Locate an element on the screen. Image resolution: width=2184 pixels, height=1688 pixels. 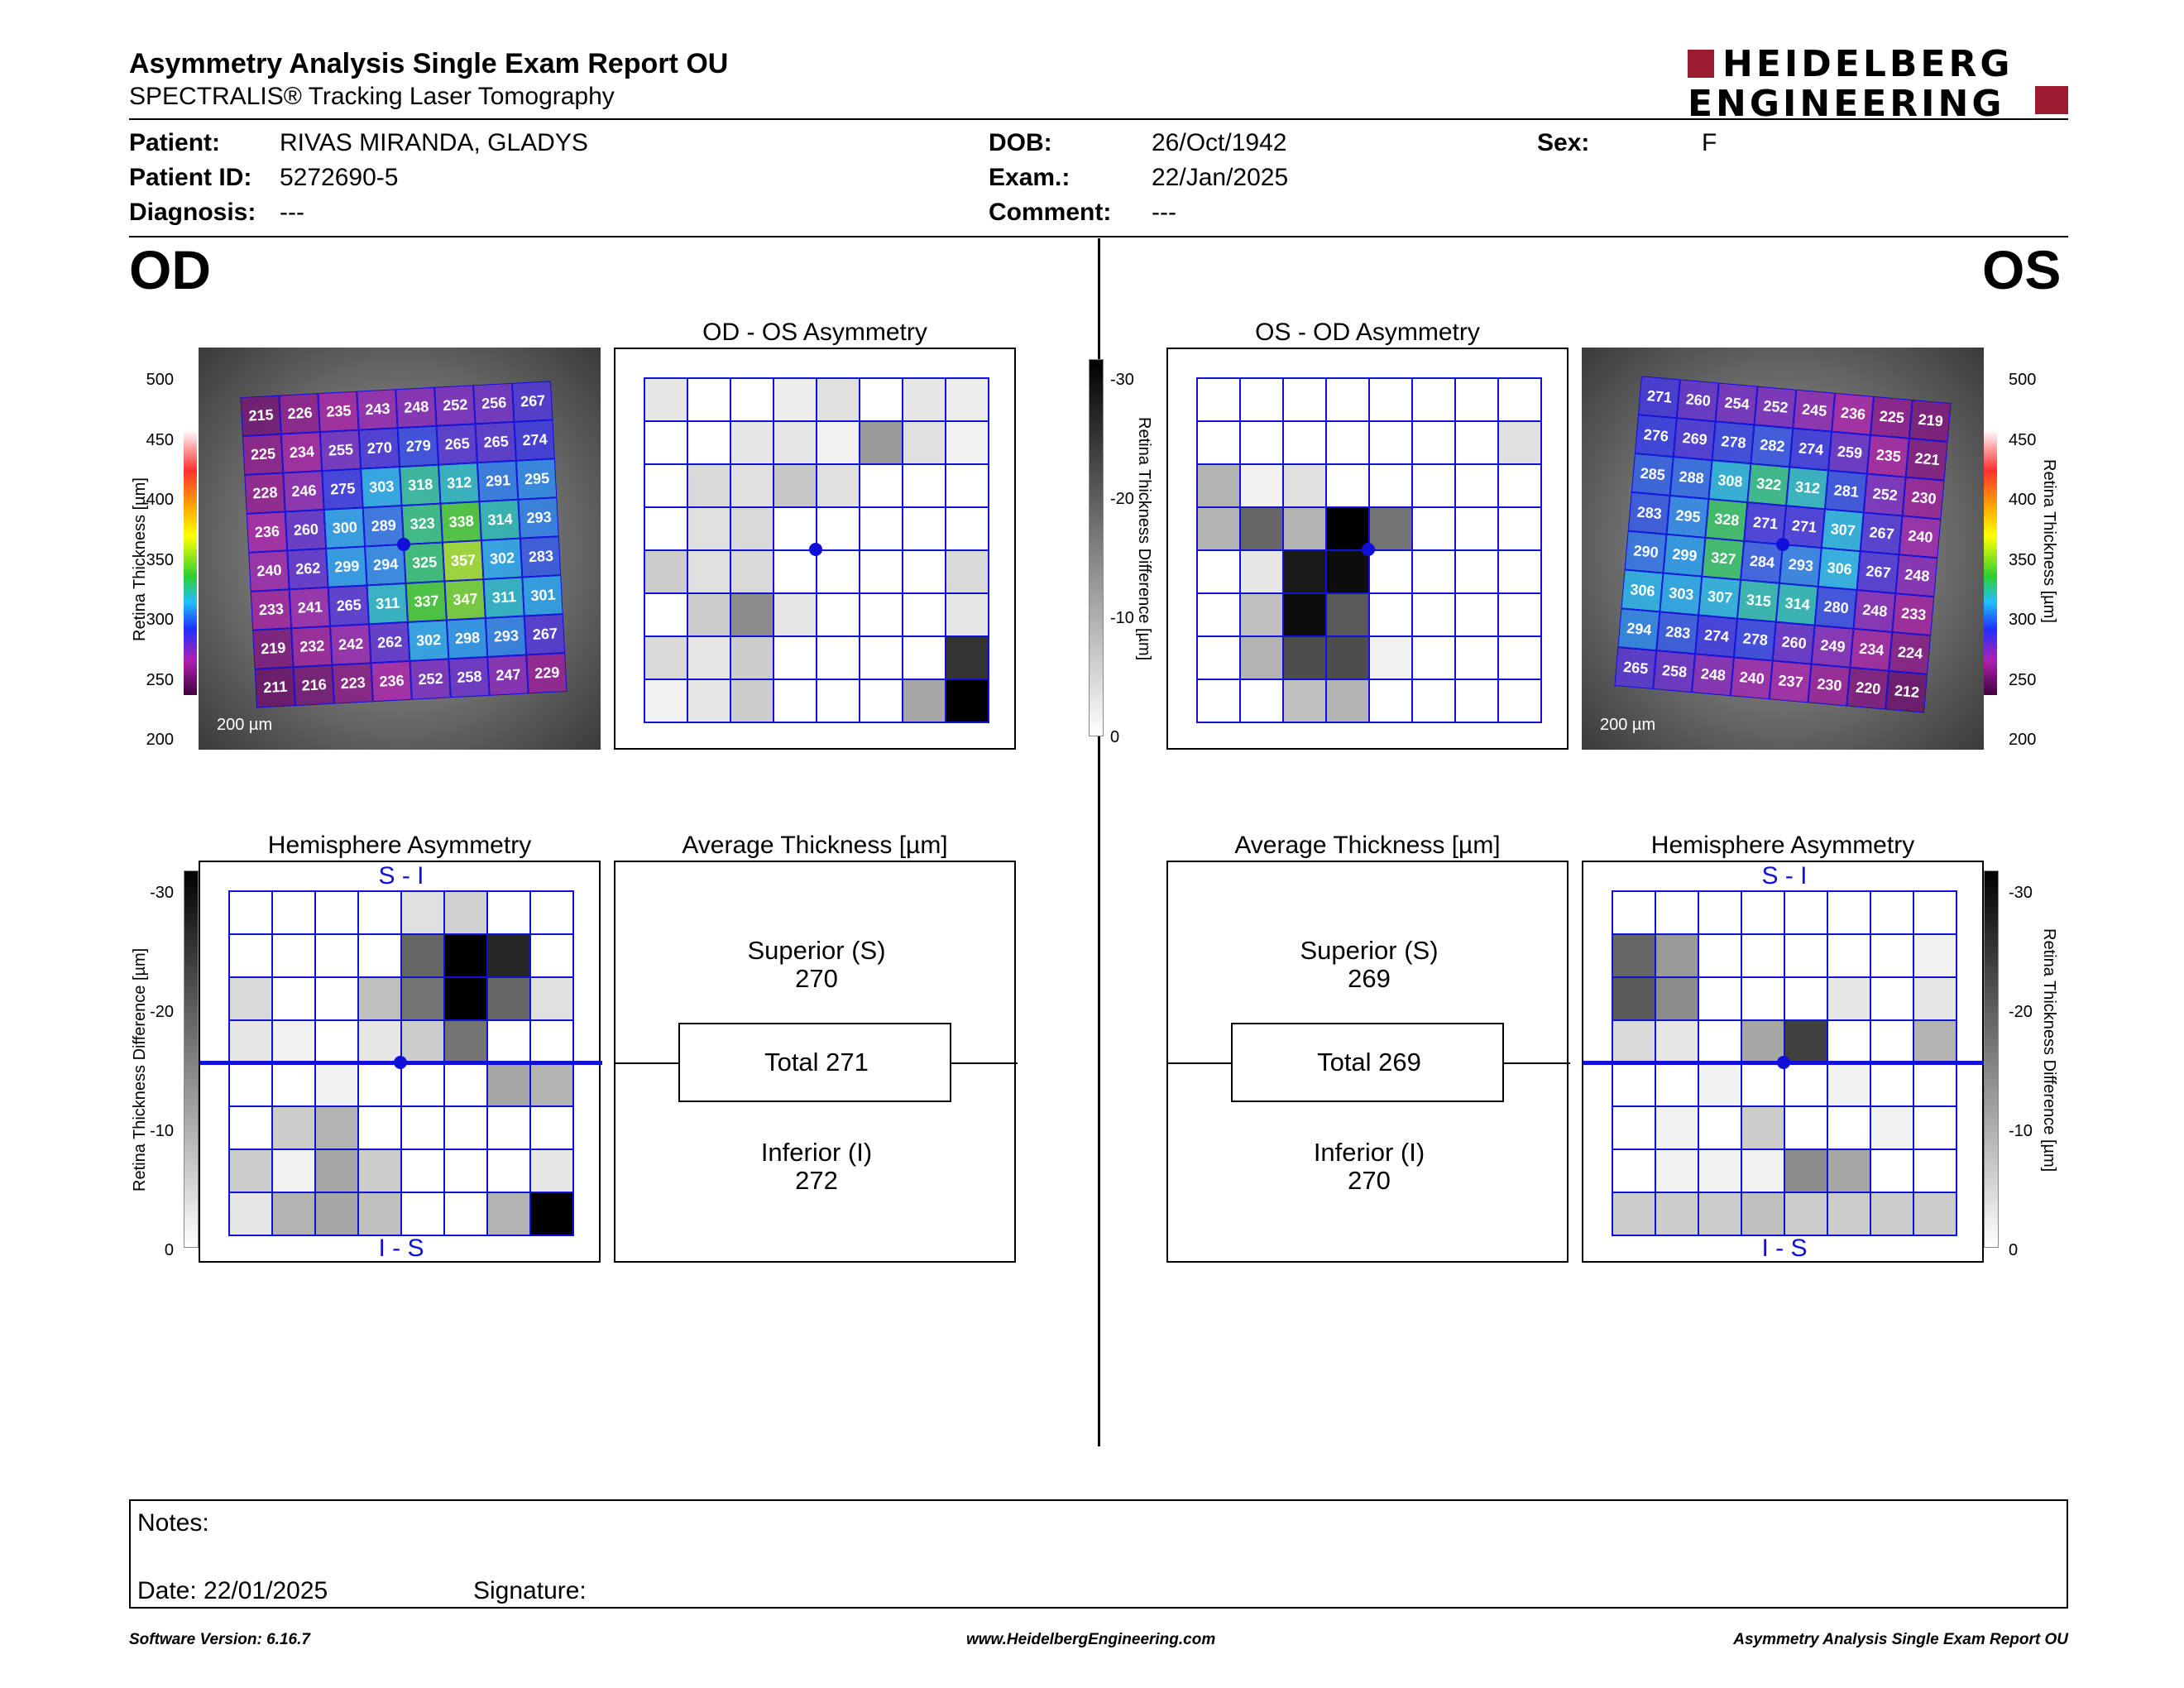
thickness-cell: 269 is located at coordinates (1694, 439).